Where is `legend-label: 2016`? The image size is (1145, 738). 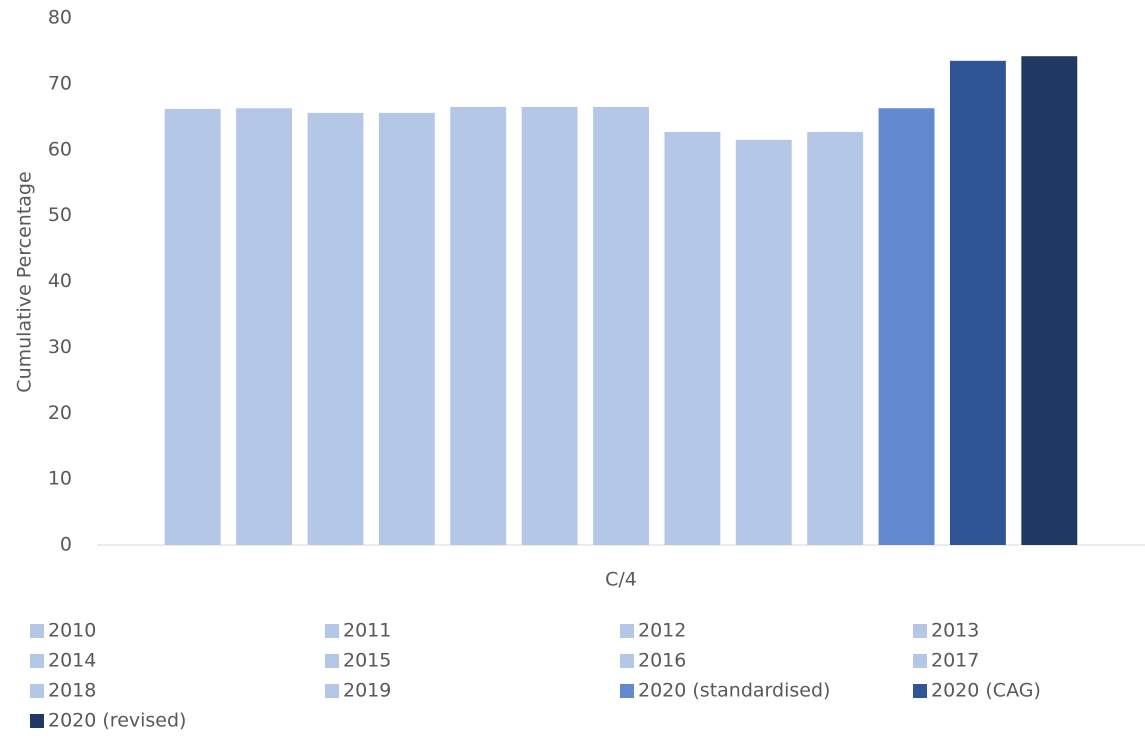
legend-label: 2016 is located at coordinates (662, 661).